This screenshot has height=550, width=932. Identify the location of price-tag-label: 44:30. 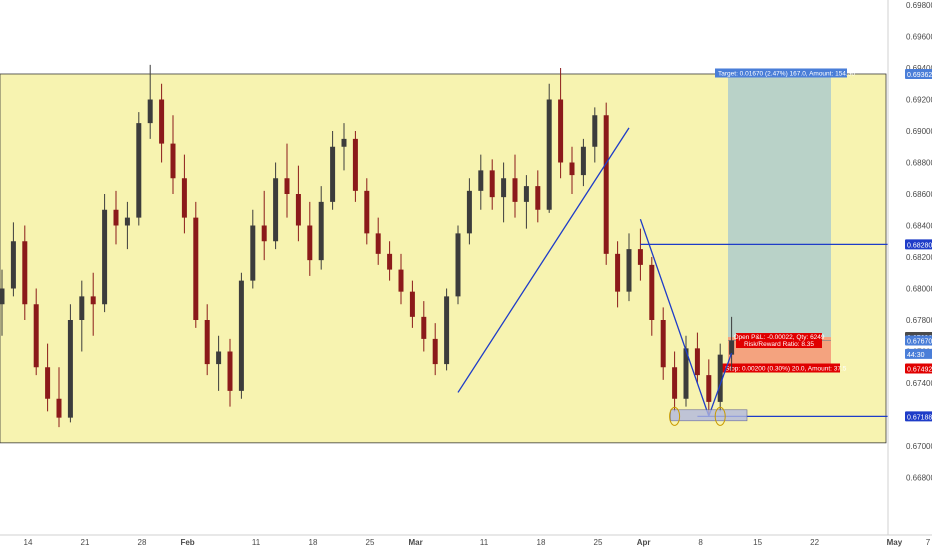
(916, 355).